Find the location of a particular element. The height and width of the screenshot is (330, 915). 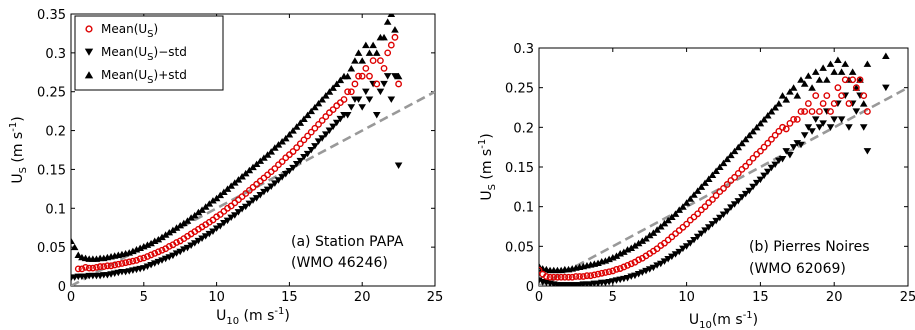

x-tick-label: 15 is located at coordinates (289, 297).